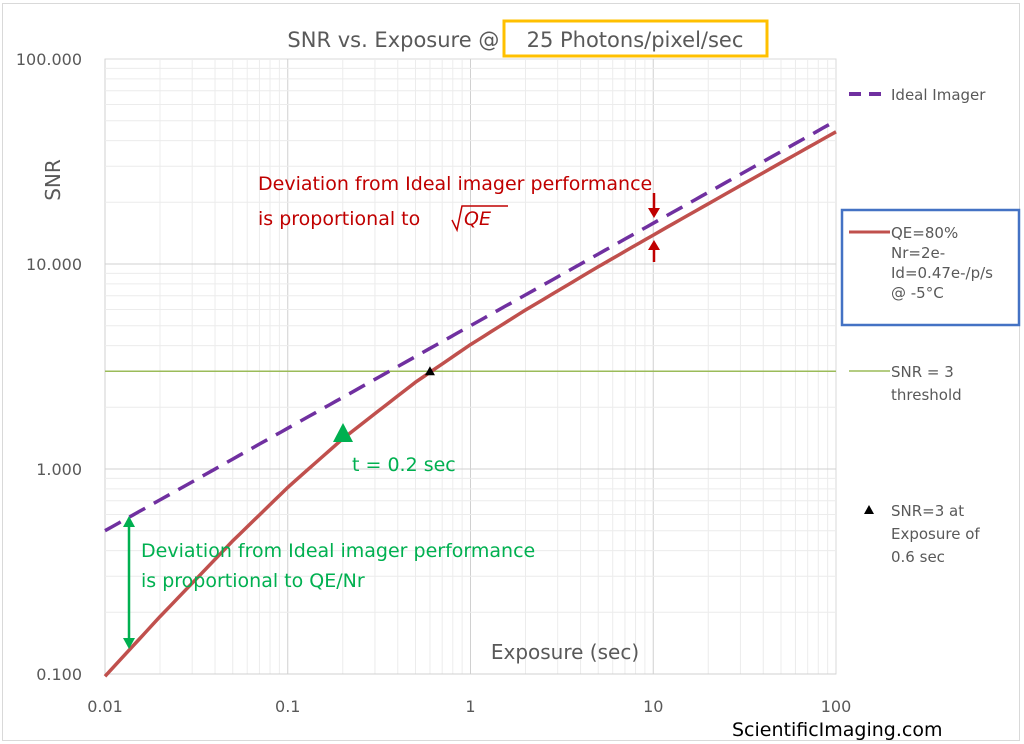  I want to click on snr3-marker, so click(429, 371).